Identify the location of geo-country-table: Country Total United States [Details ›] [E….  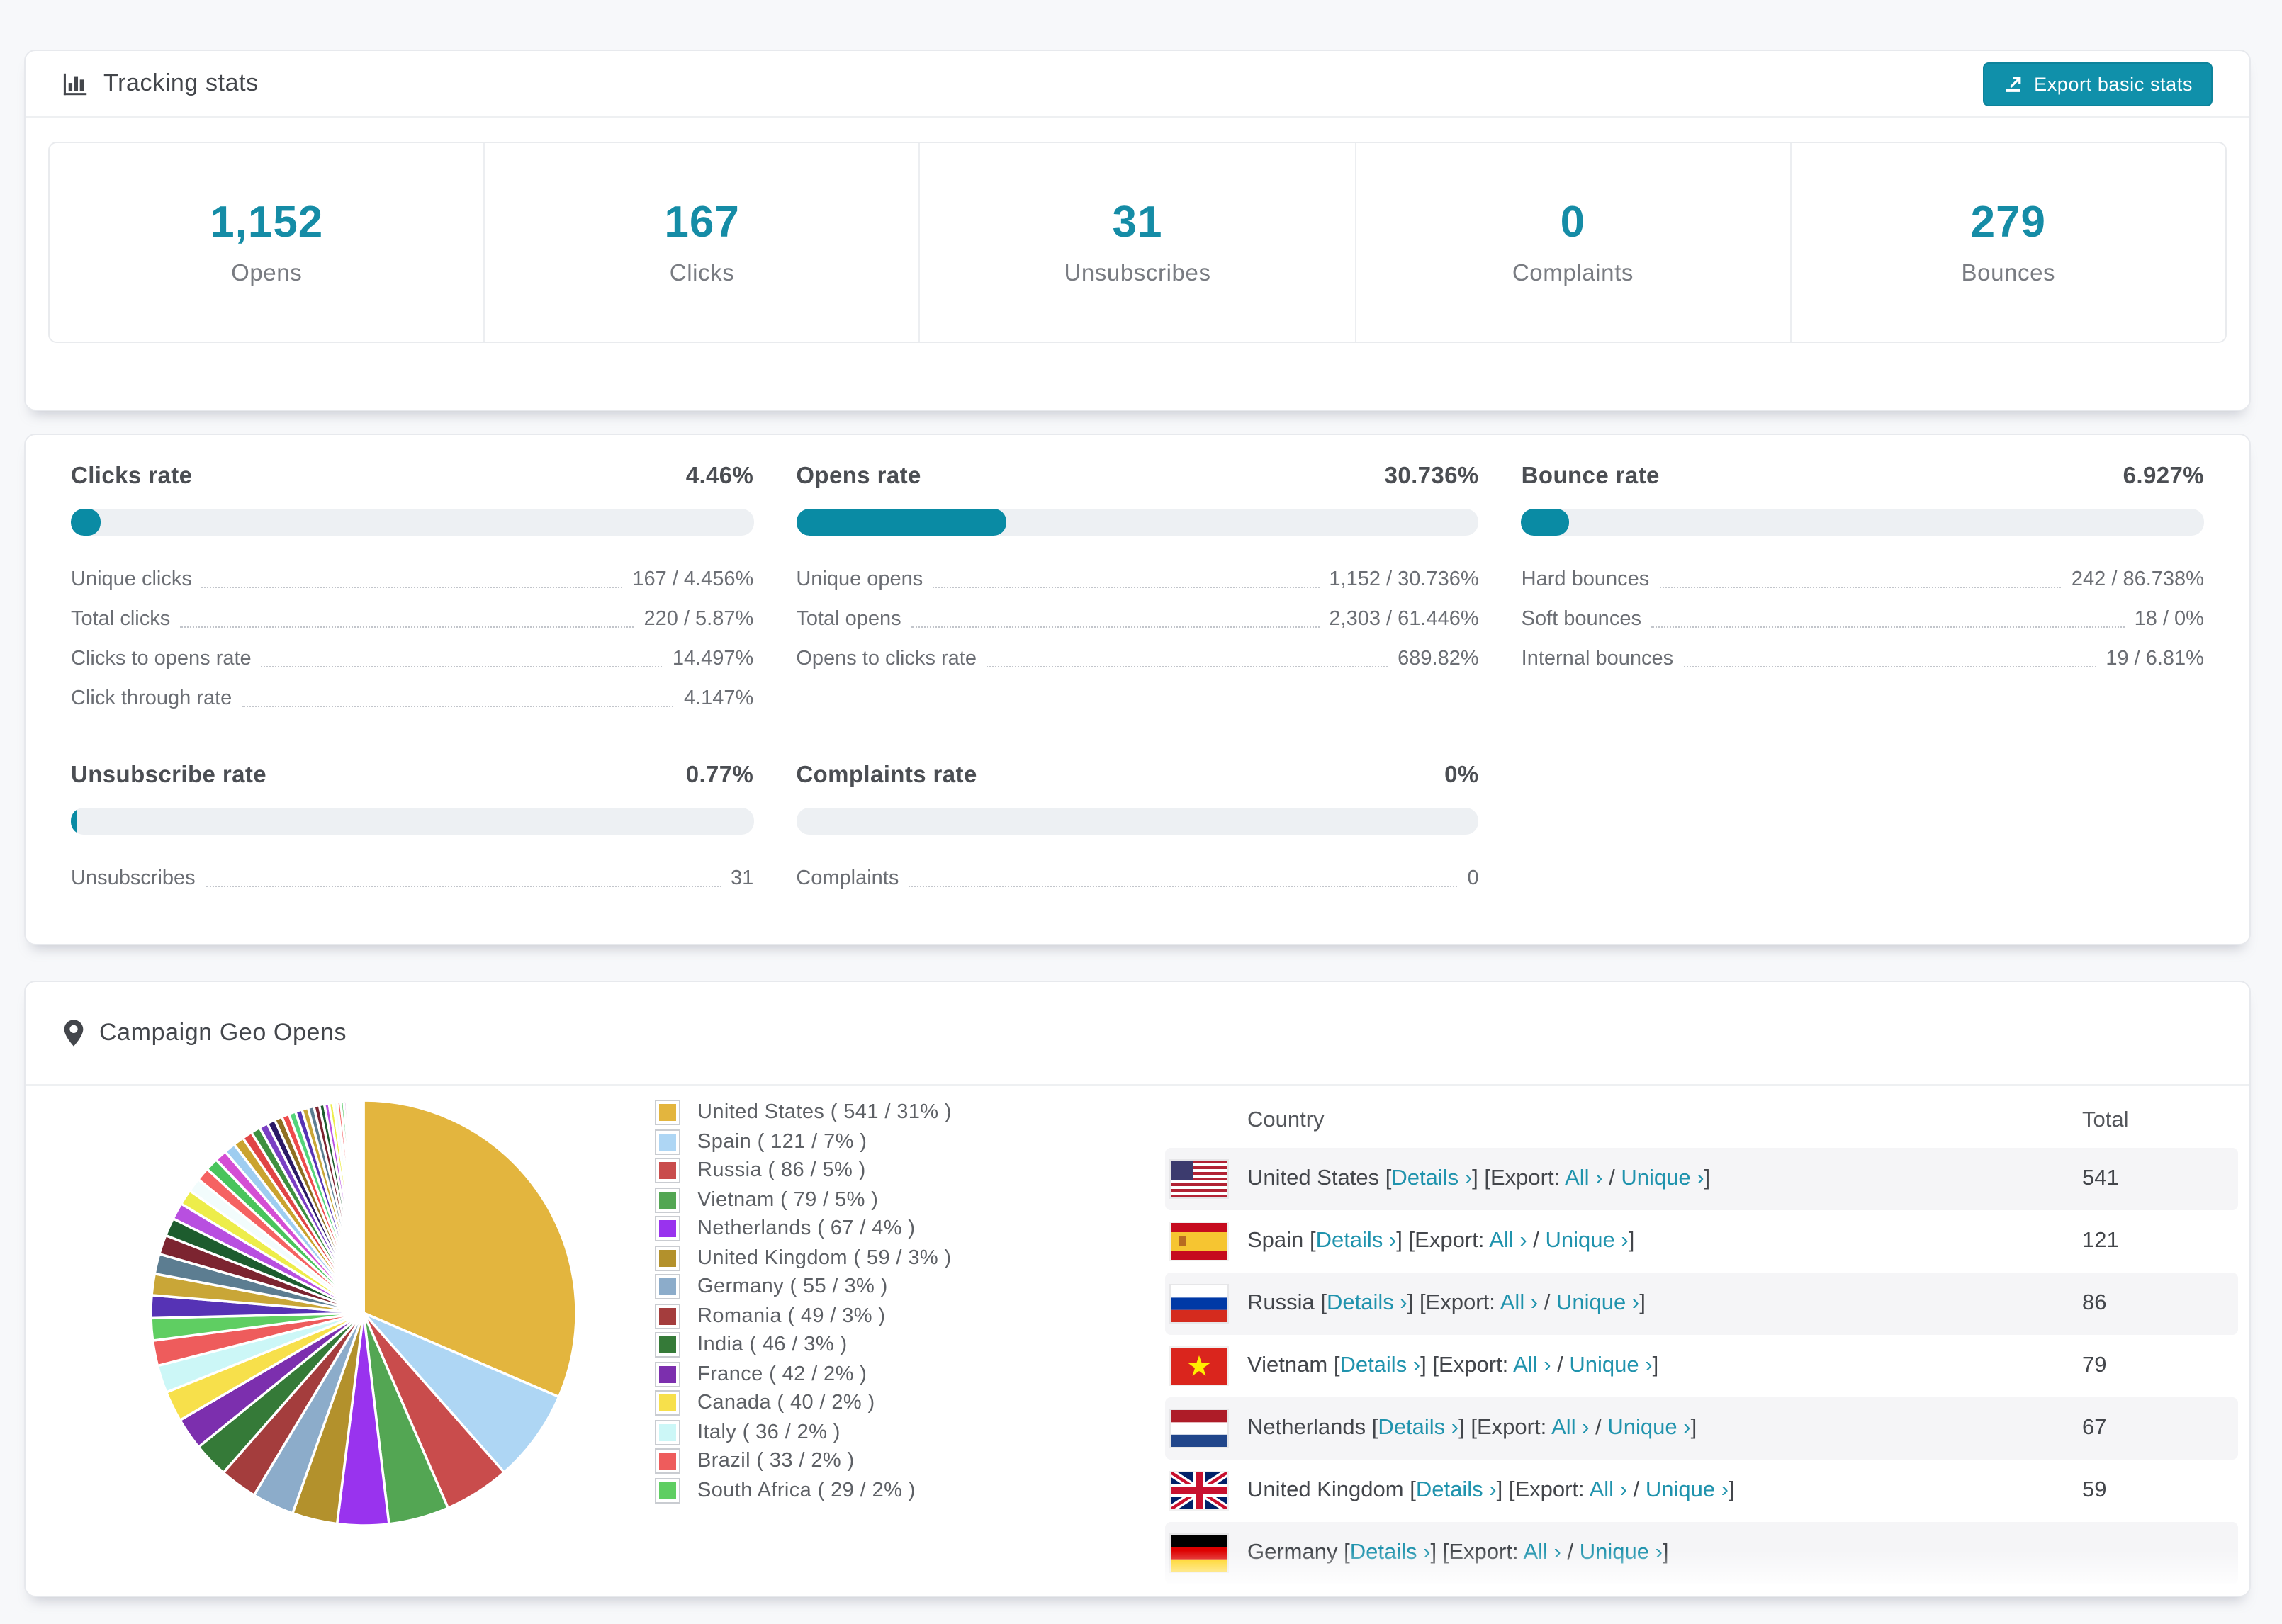
(1701, 1339).